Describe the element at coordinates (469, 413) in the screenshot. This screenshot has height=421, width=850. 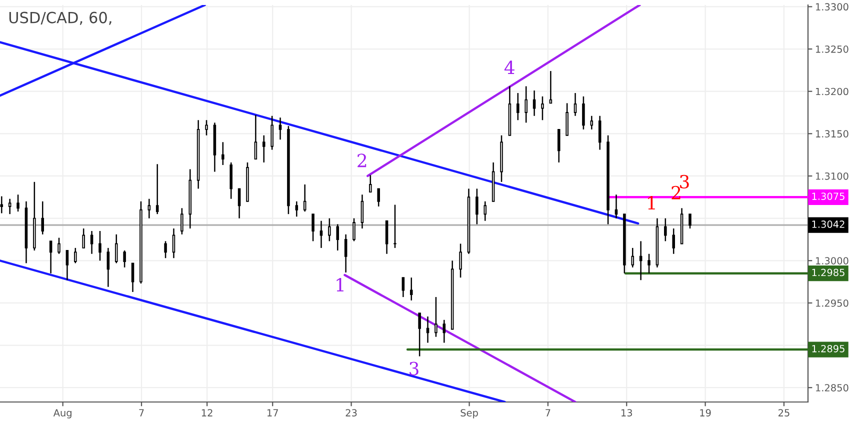
I see `x-tick-label: Sep` at that location.